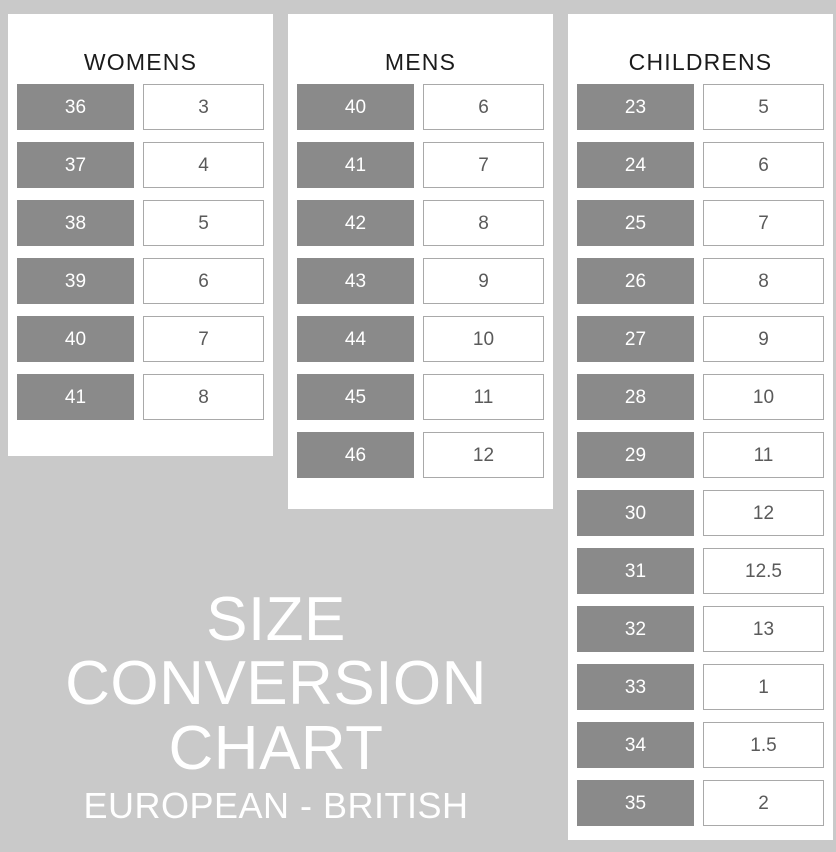 This screenshot has height=852, width=836. What do you see at coordinates (635, 687) in the screenshot?
I see `cell-european-size: 33` at bounding box center [635, 687].